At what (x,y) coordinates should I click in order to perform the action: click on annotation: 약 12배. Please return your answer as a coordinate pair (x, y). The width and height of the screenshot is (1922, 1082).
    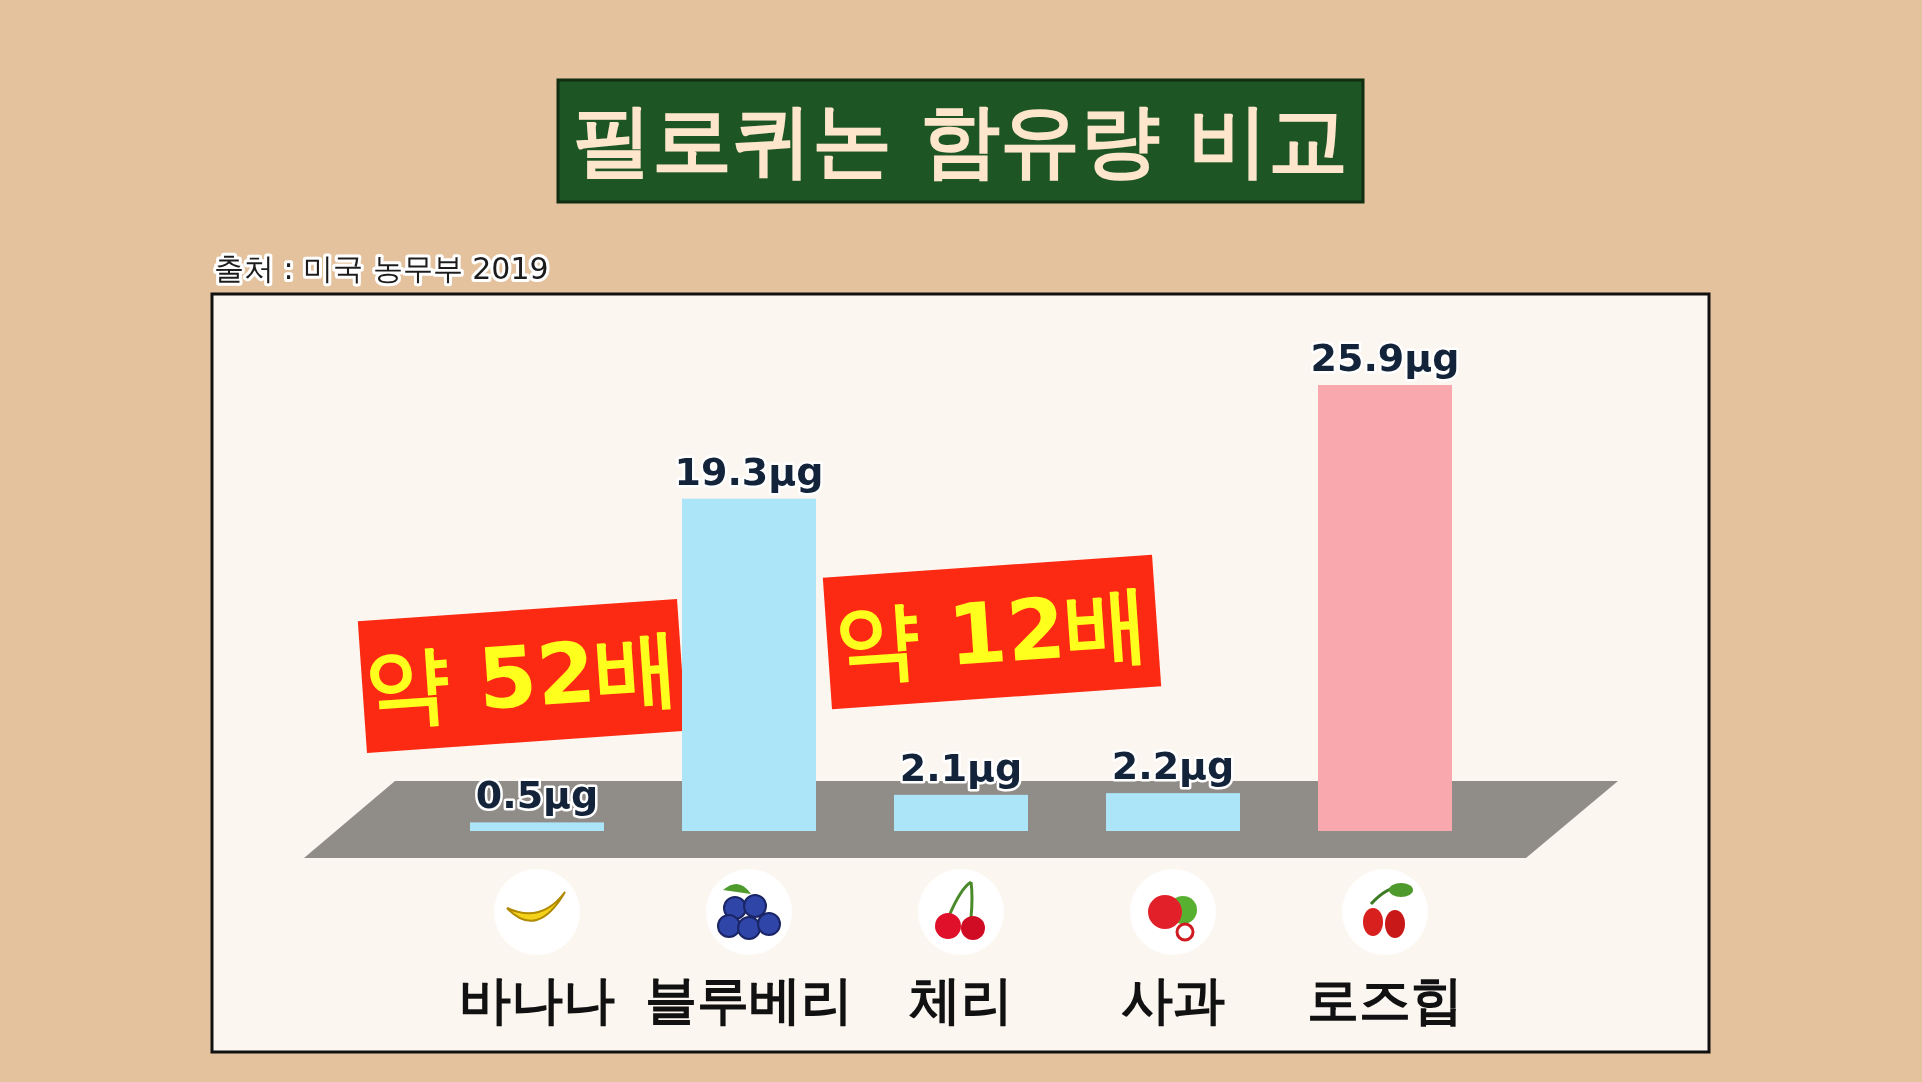
    Looking at the image, I should click on (992, 633).